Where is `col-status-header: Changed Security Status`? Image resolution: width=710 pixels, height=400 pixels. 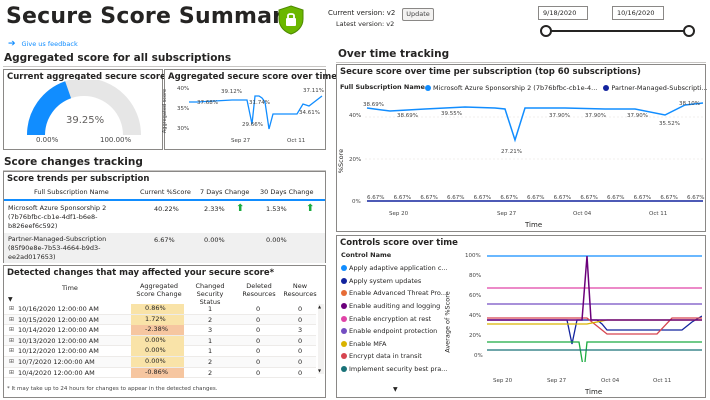 col-status-header: Changed Security Status is located at coordinates (210, 294).